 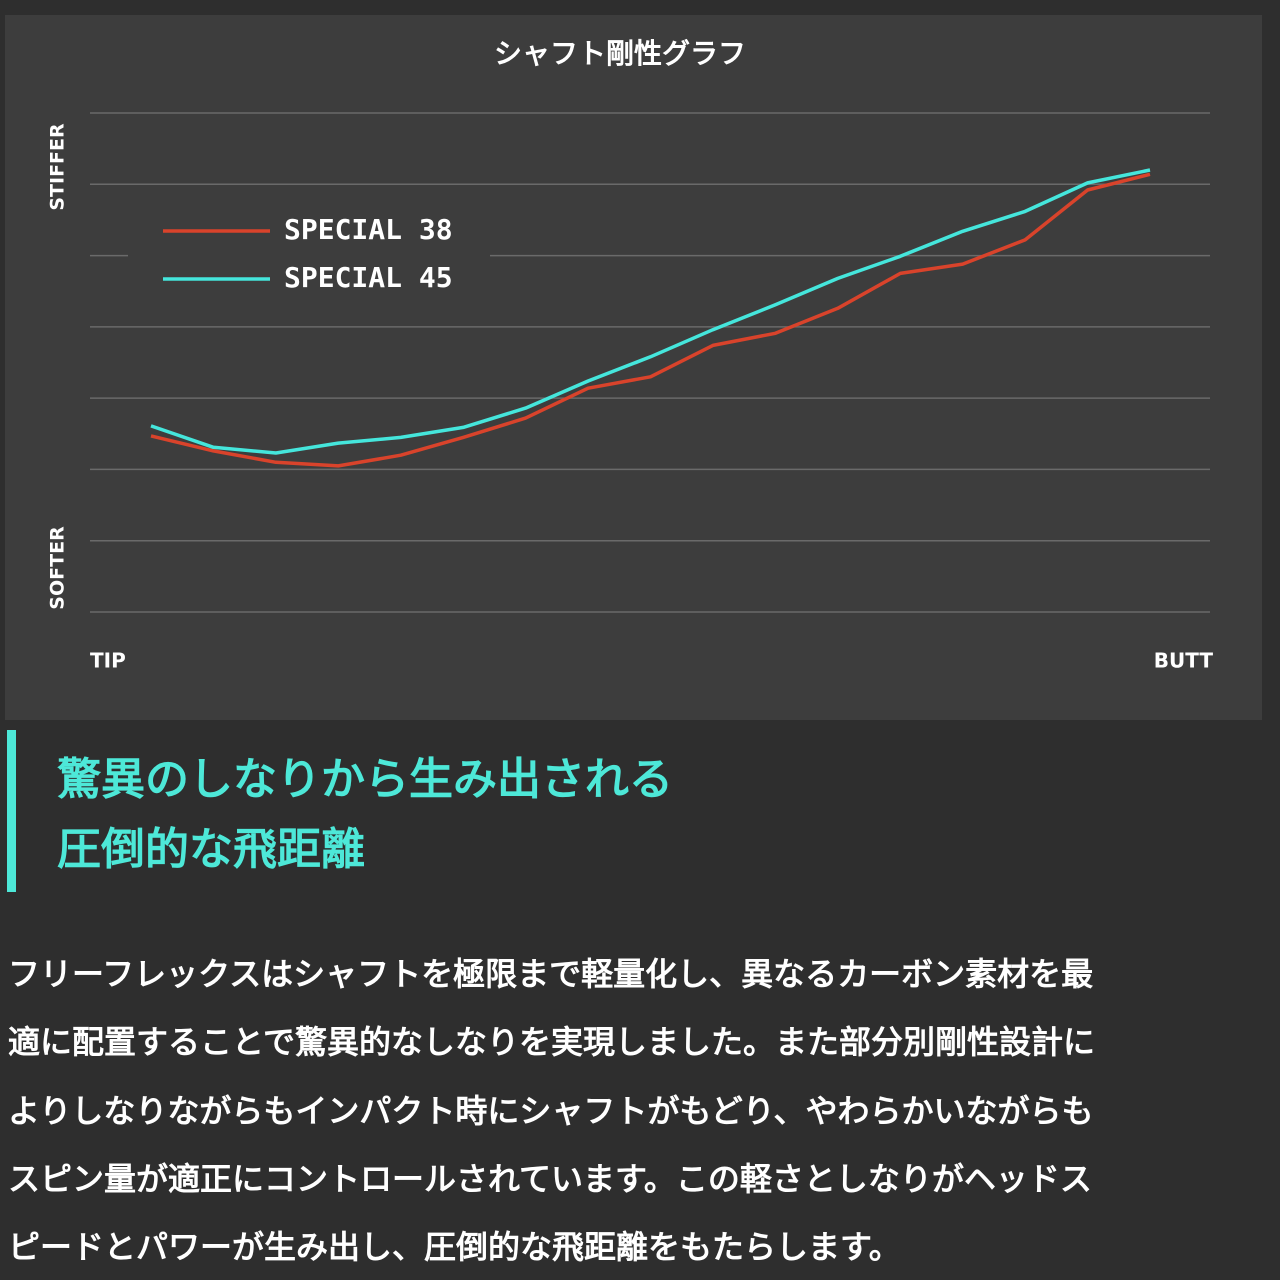 What do you see at coordinates (58, 568) in the screenshot?
I see `y-bottom-label: SOFTER` at bounding box center [58, 568].